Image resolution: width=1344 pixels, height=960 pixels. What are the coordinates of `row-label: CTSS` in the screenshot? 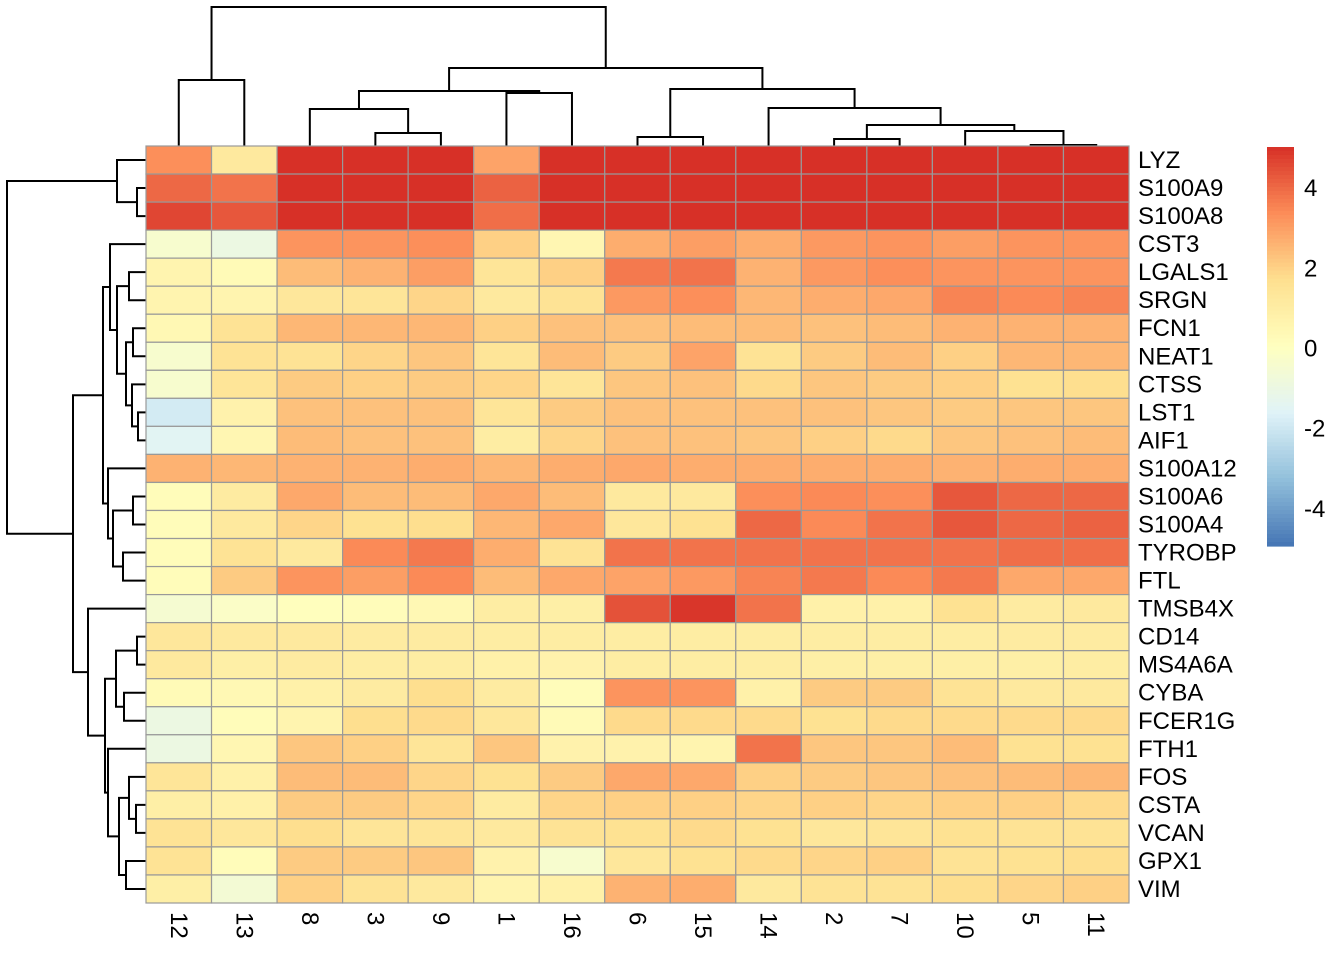 It's located at (1170, 384).